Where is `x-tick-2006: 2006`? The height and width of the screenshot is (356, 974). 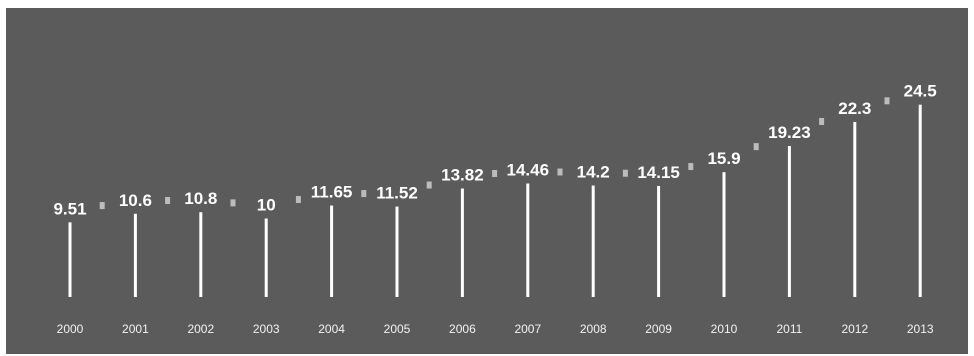 x-tick-2006: 2006 is located at coordinates (462, 329).